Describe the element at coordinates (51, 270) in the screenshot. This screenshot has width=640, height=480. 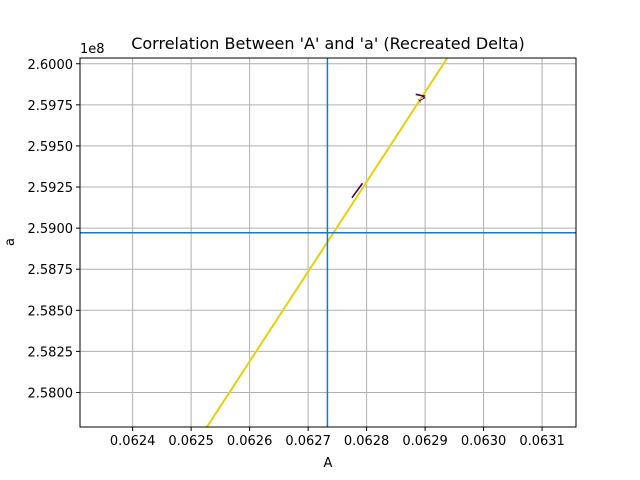
I see `y-tick-label: 2.5875` at that location.